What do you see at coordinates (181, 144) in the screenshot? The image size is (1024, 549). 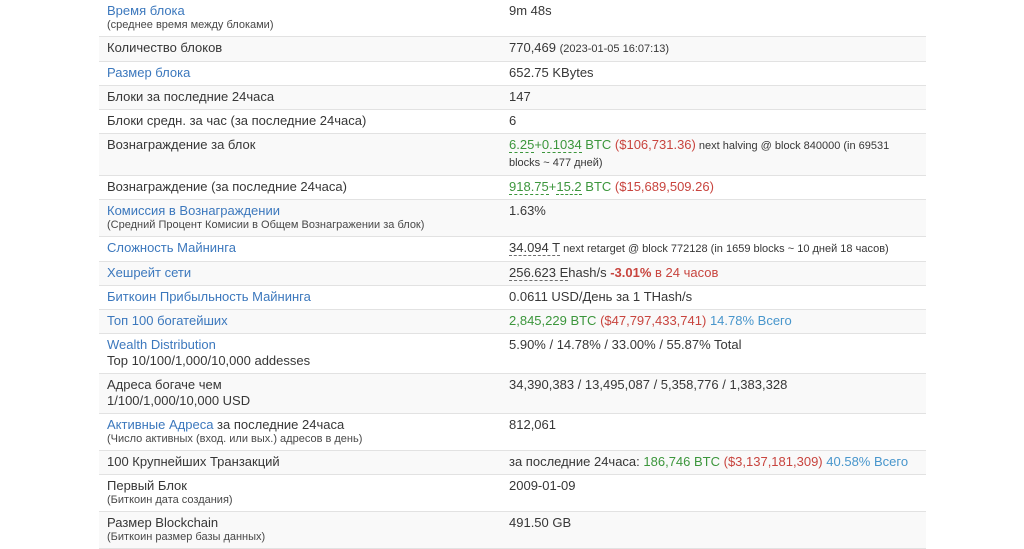 I see `label-text: Вознаграждение за блок` at bounding box center [181, 144].